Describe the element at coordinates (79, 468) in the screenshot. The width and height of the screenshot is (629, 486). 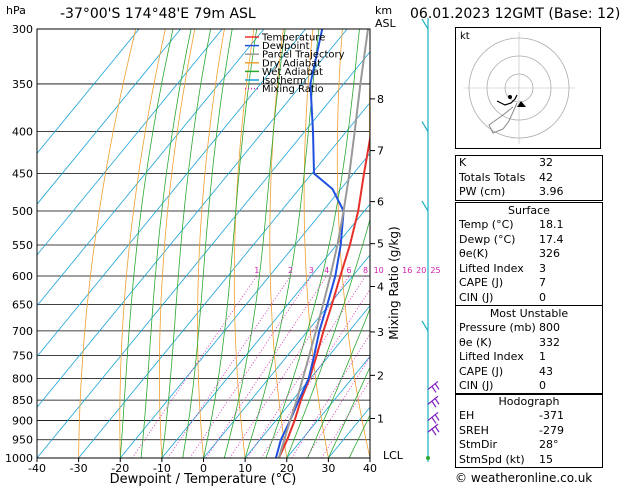
I see `temp-tick-label: -30` at that location.